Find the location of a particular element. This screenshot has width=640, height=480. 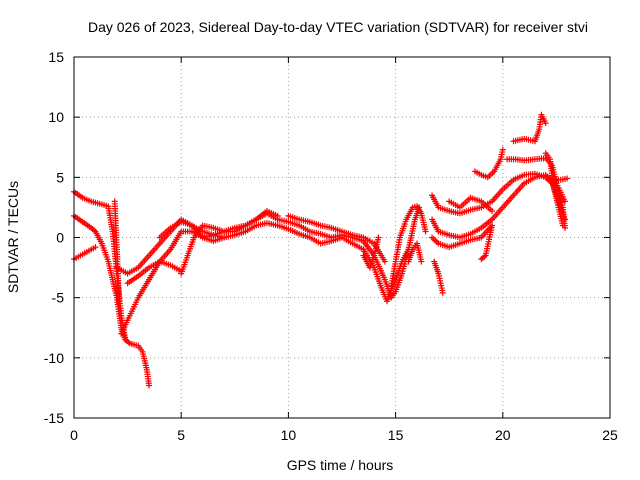

series-track-w is located at coordinates (562, 179).